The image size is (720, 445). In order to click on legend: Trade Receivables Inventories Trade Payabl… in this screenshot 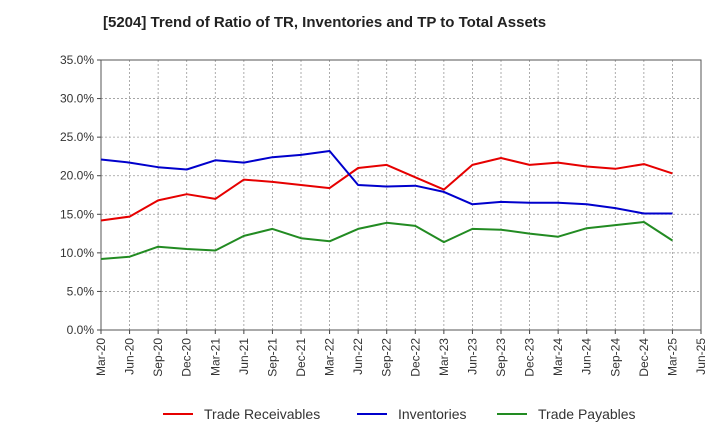, I will do `click(399, 414)`.